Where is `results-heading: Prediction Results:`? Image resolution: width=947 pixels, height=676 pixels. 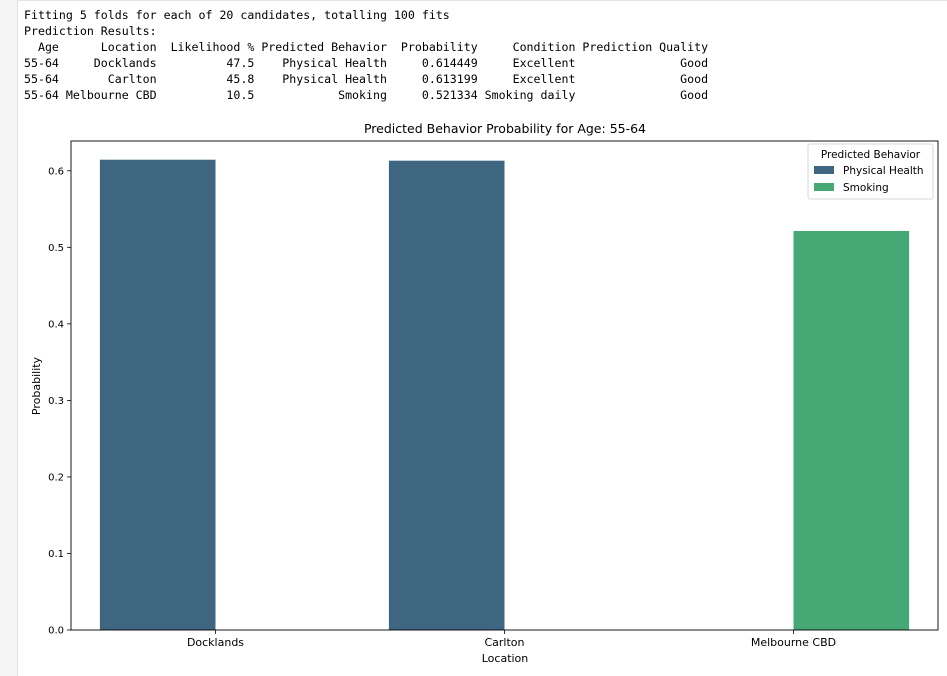
results-heading: Prediction Results: is located at coordinates (90, 31).